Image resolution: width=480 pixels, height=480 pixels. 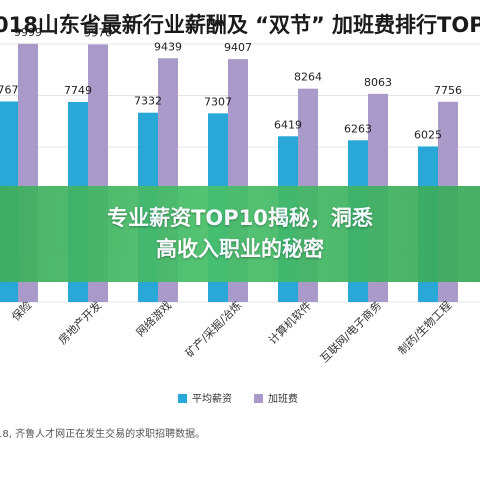 I want to click on value-label-overtime: 8264, so click(x=308, y=77).